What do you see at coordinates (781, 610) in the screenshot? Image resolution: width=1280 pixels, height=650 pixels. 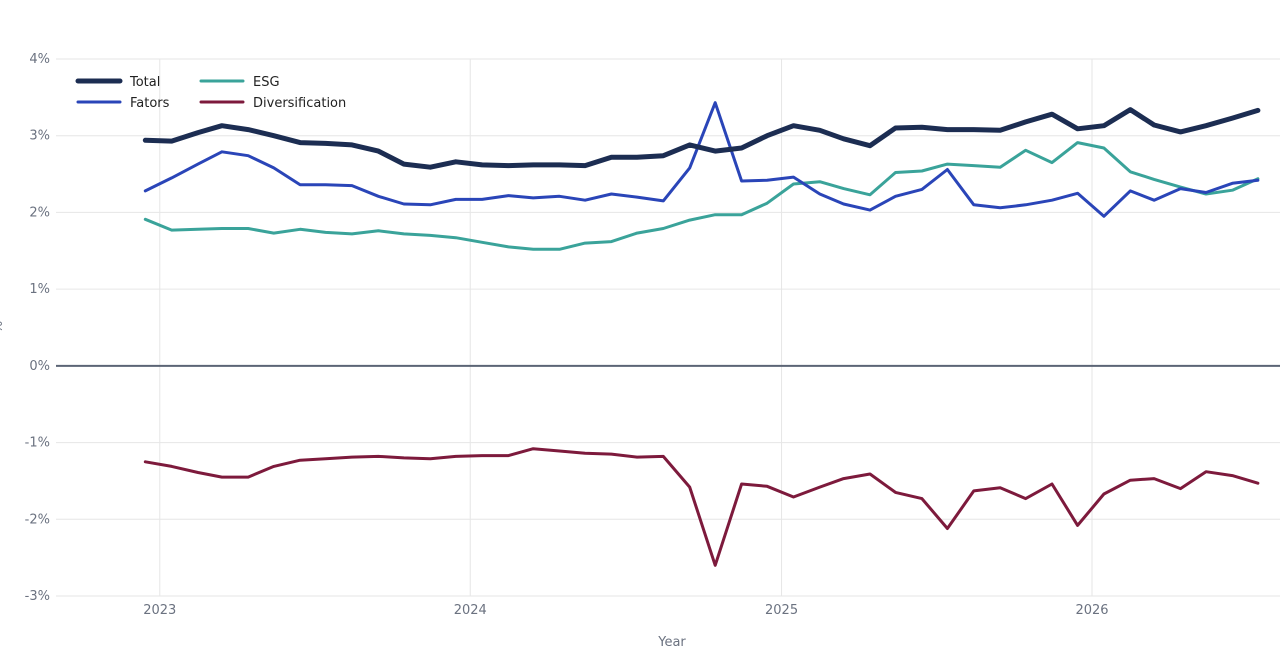 I see `x-tick-label: 2025` at bounding box center [781, 610].